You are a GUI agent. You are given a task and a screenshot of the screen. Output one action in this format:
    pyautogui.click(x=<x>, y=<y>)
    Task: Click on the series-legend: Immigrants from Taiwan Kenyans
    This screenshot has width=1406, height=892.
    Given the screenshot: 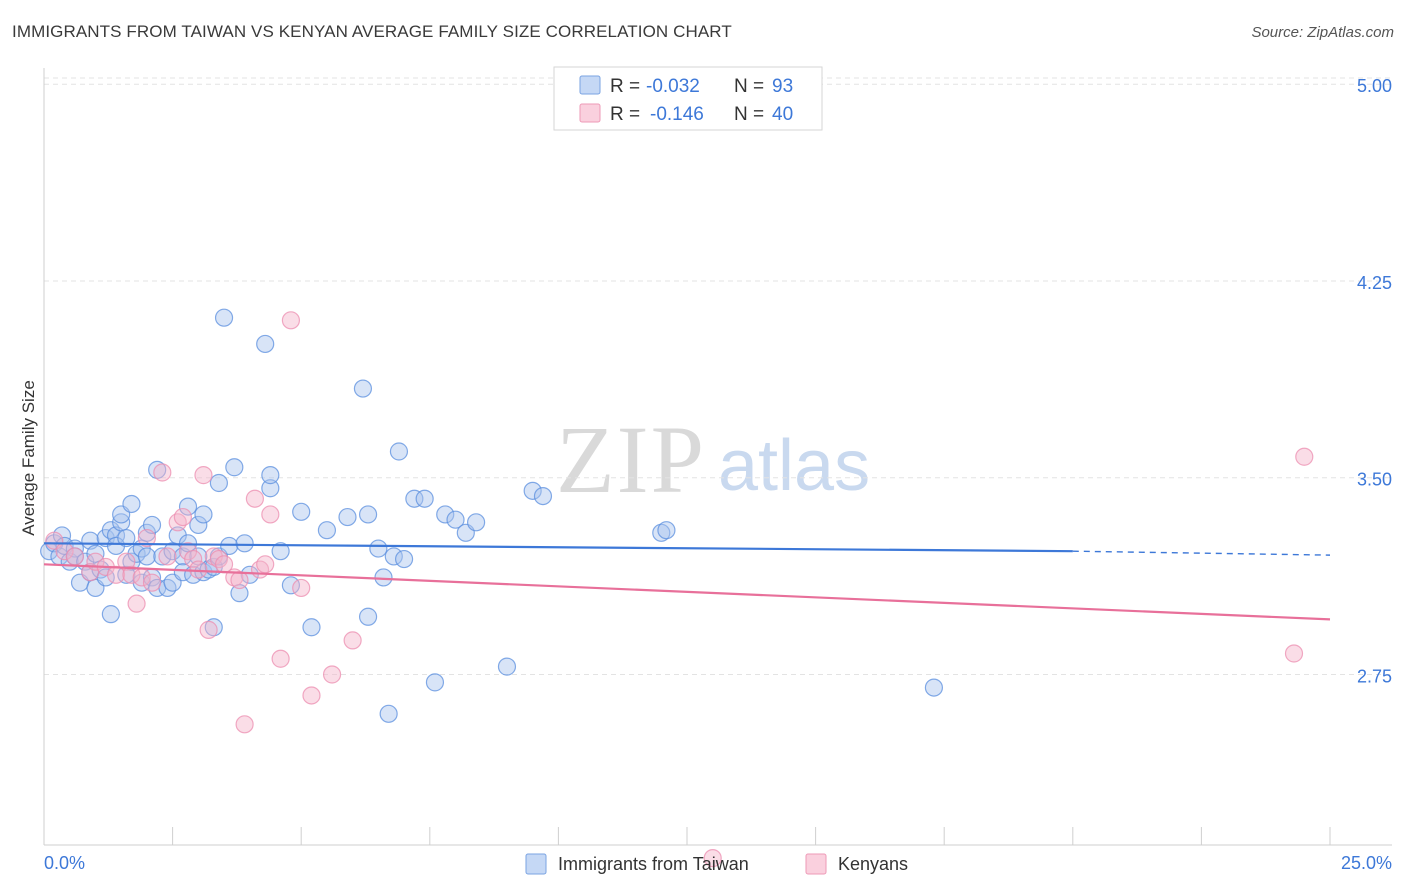 What is the action you would take?
    pyautogui.click(x=716, y=864)
    